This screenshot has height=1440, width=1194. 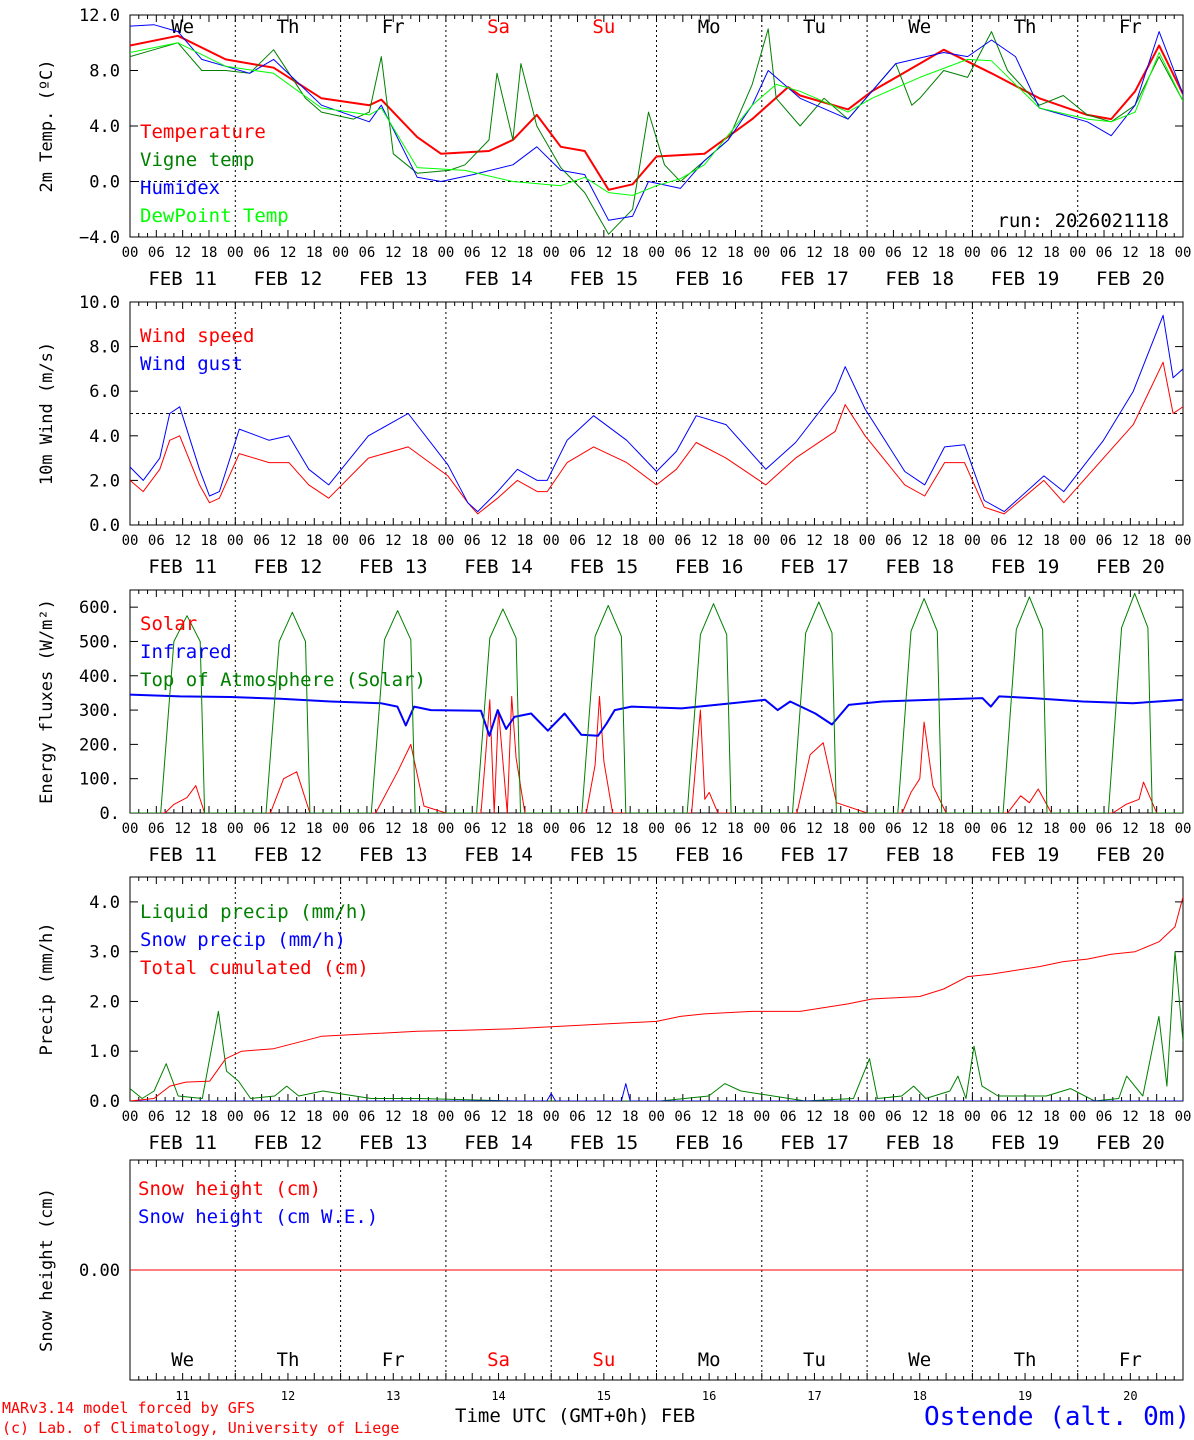 What do you see at coordinates (814, 1396) in the screenshot?
I see `day-number-label: 17` at bounding box center [814, 1396].